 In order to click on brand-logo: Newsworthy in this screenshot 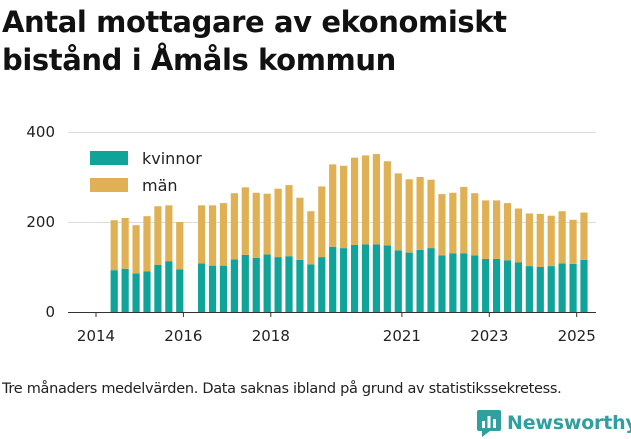, I will do `click(553, 423)`.